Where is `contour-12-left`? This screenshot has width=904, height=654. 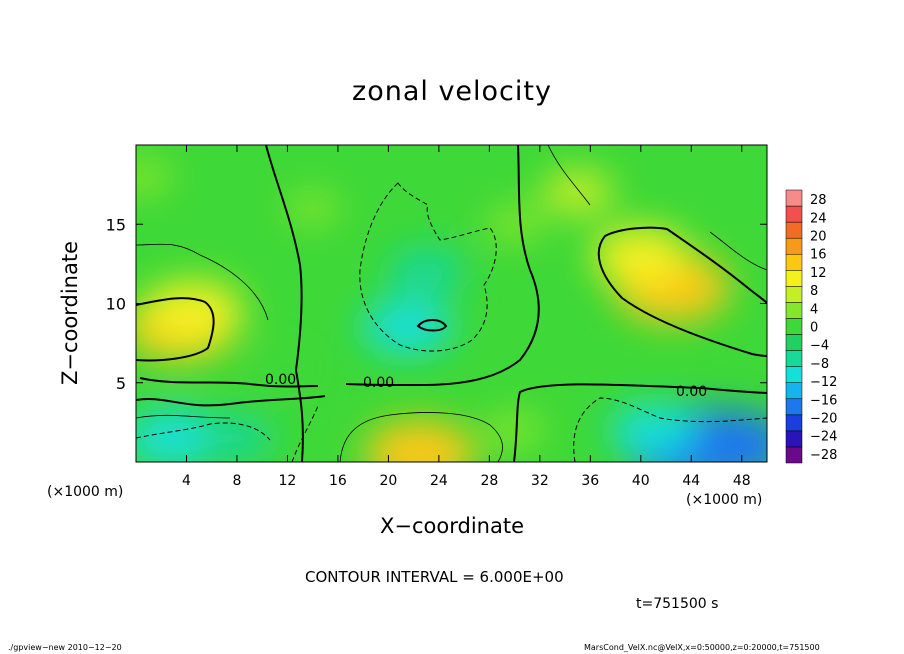
contour-12-left is located at coordinates (175, 329).